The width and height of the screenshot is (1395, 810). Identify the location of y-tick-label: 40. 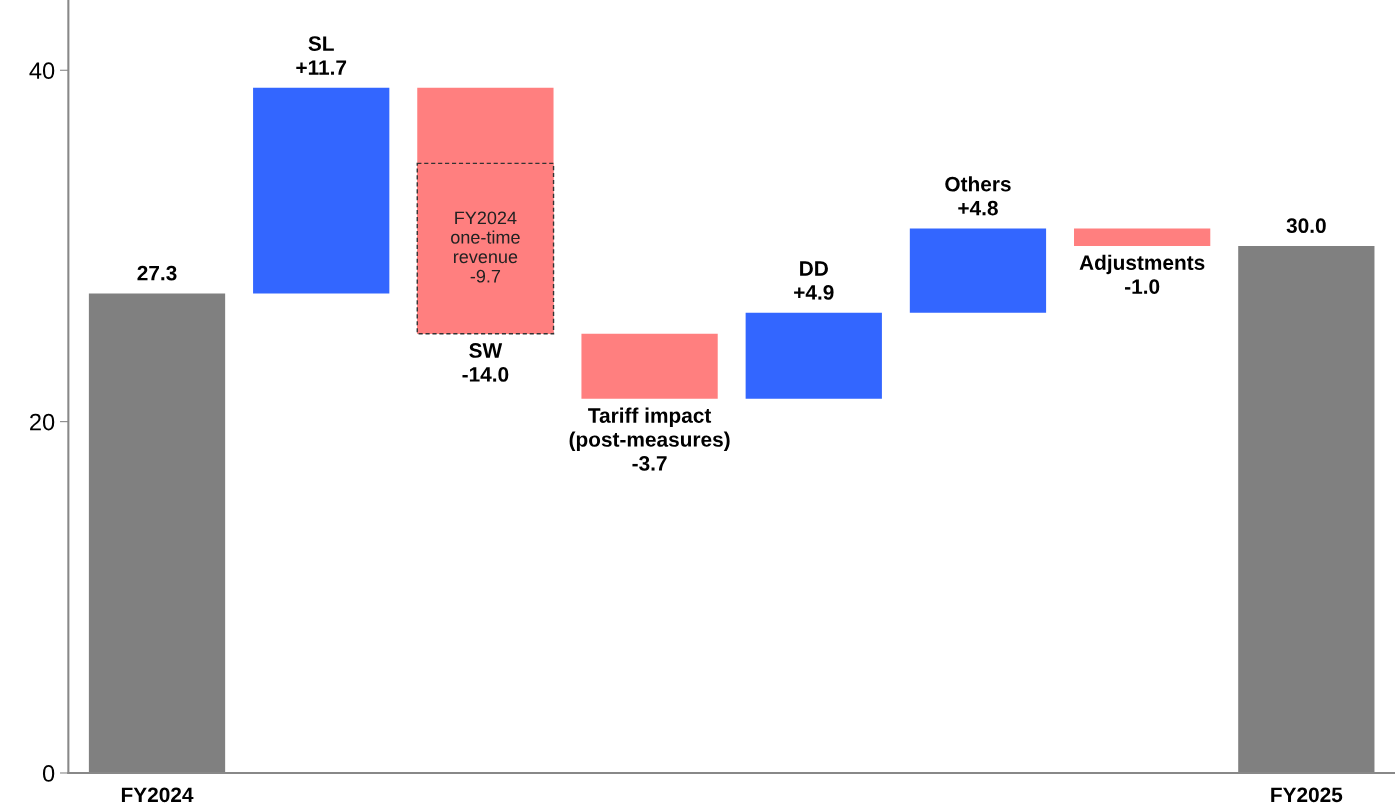
(42, 71).